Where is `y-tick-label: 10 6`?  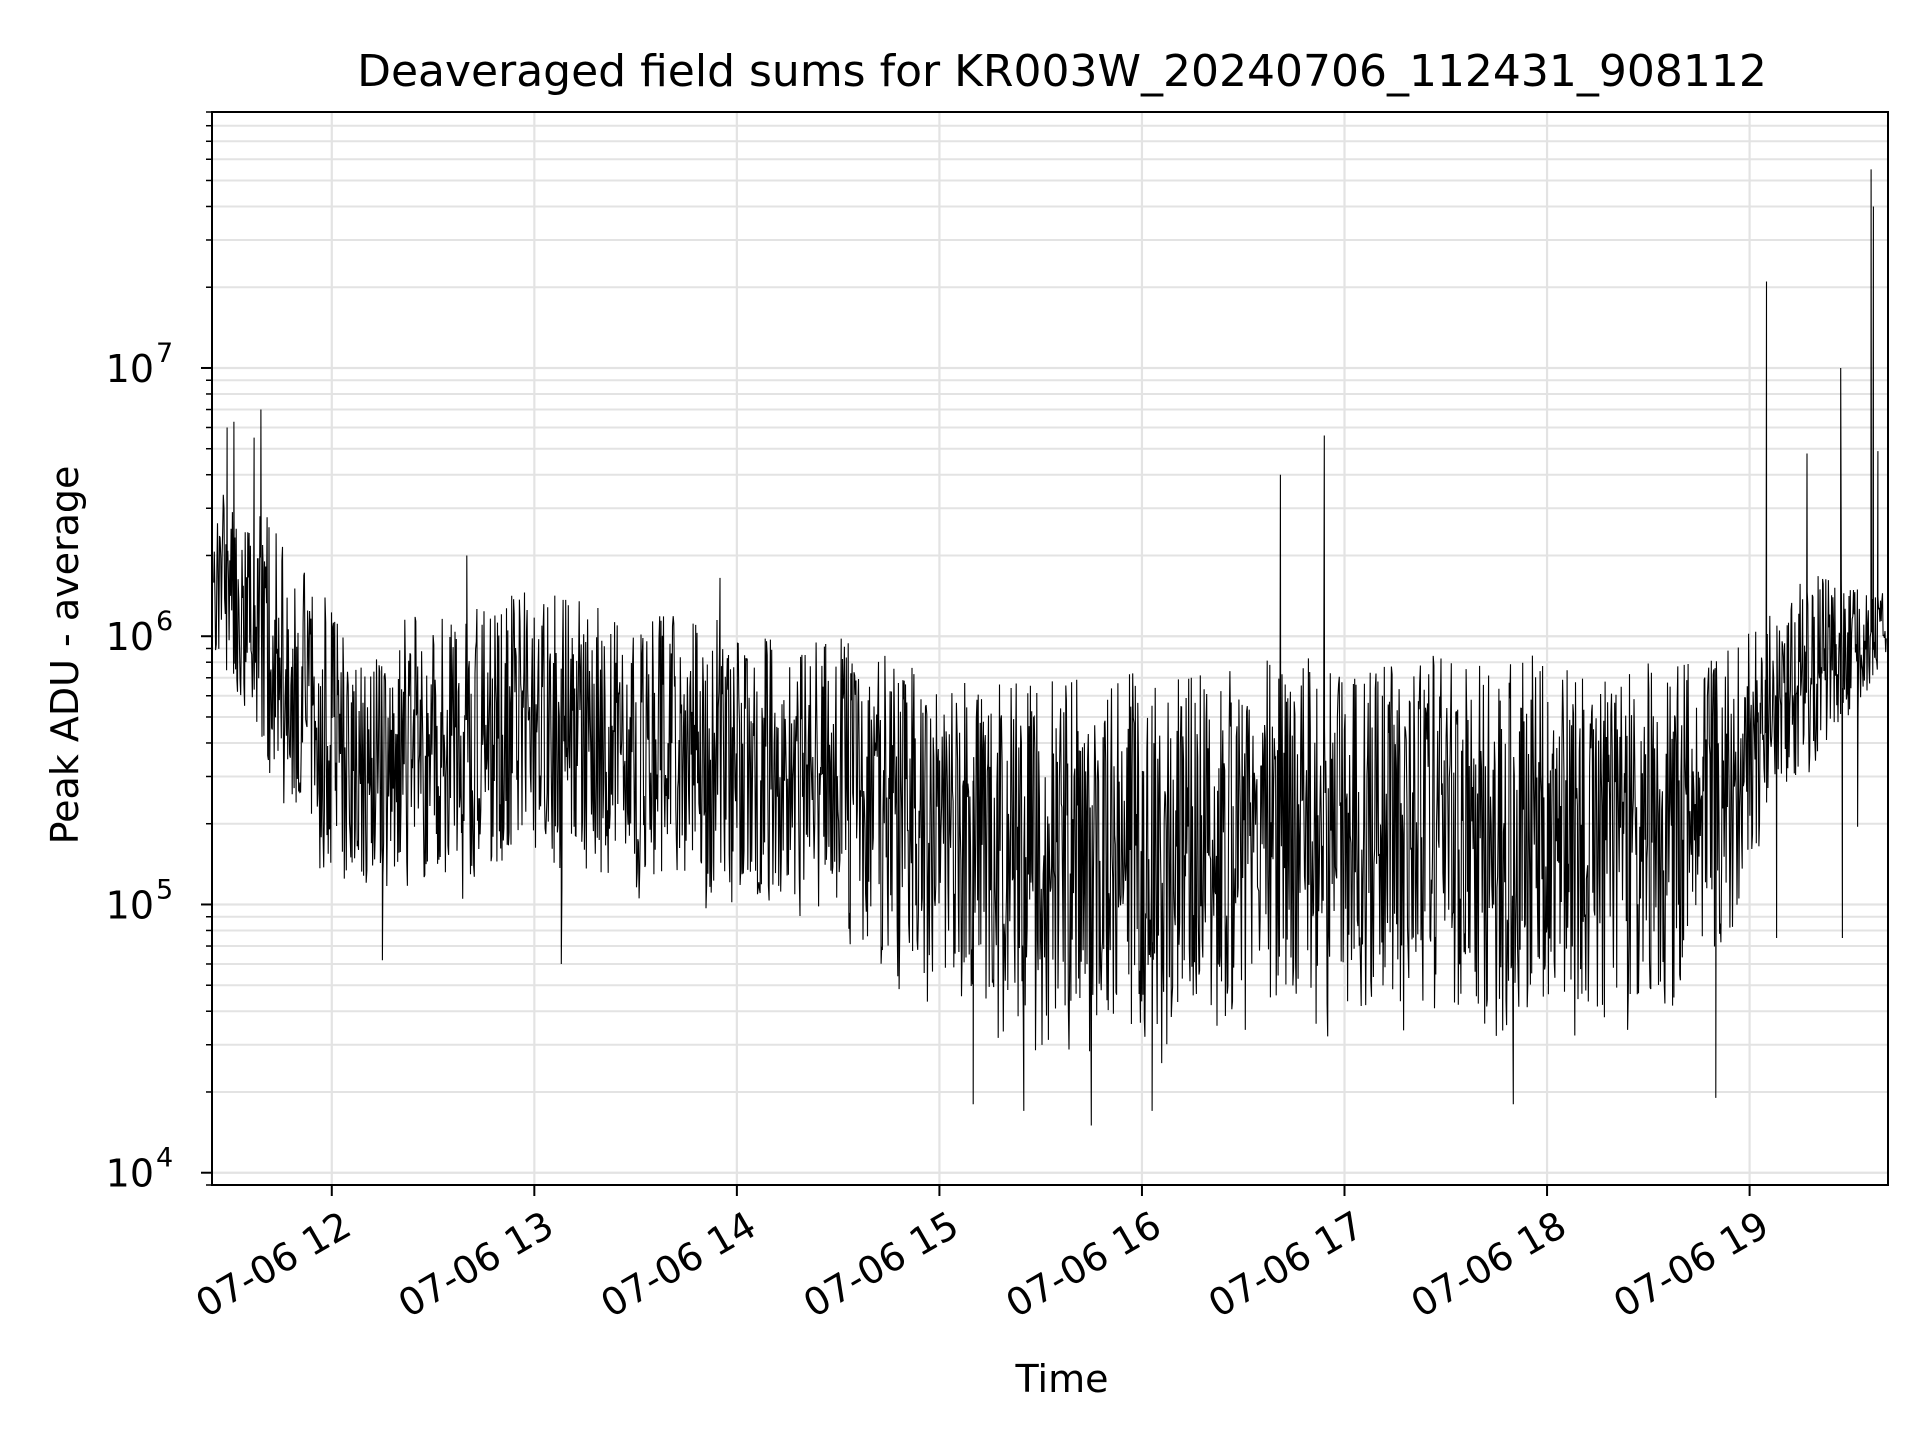 y-tick-label: 10 6 is located at coordinates (140, 632).